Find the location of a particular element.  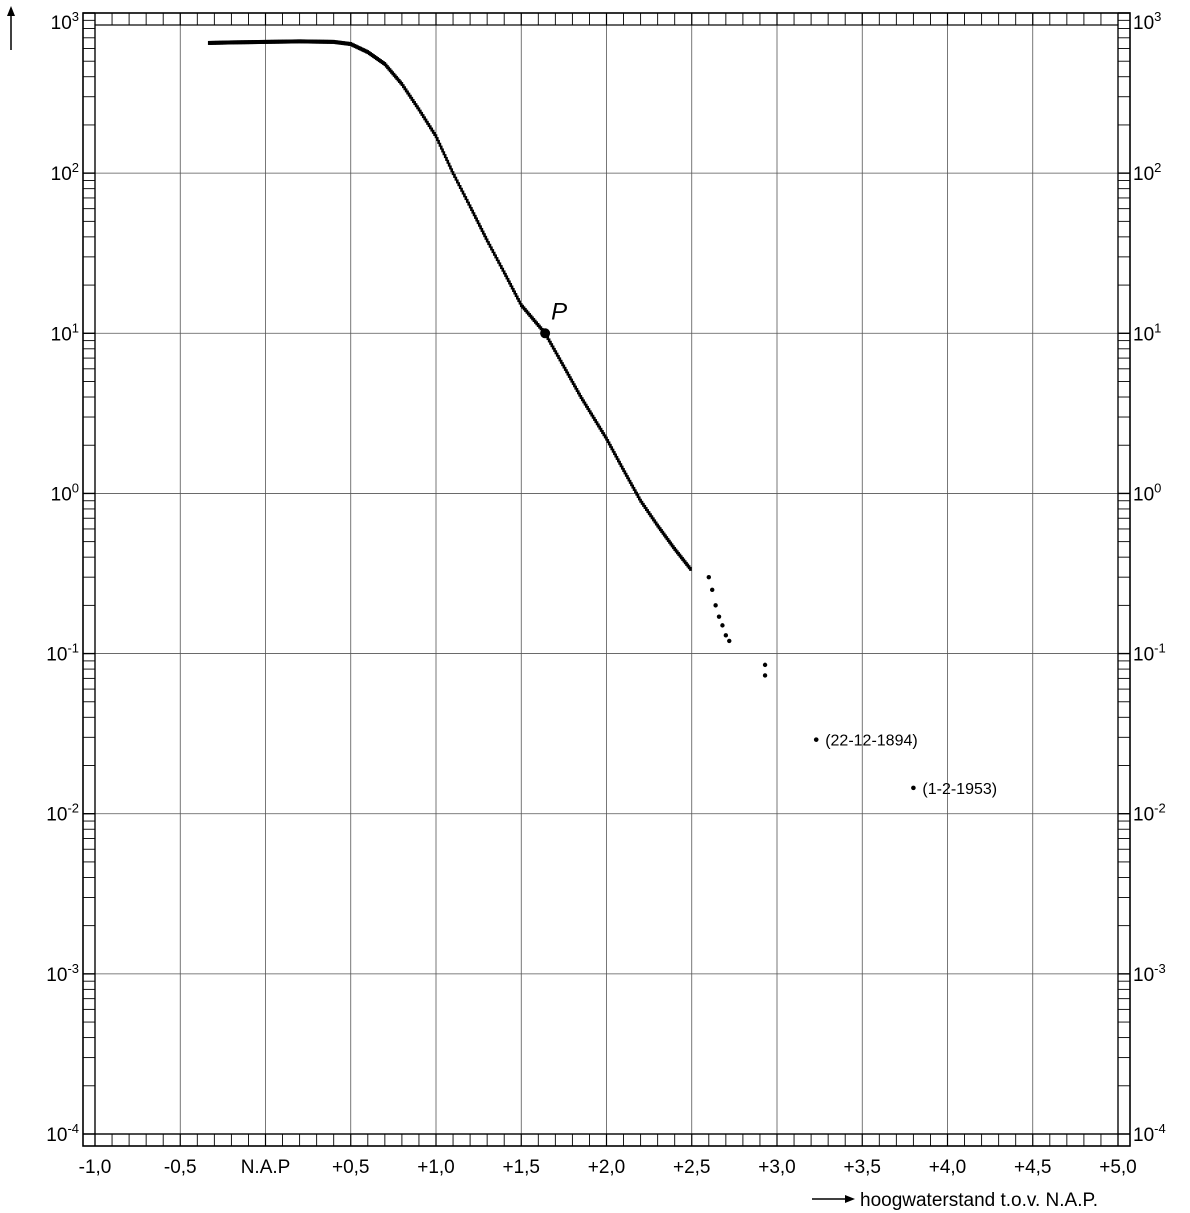

y-axis-left-labels: 10³ 10² 10¹ 10⁰ 10⁻¹ 10⁻² 10⁻³ 10⁻⁴ is located at coordinates (62, 577).